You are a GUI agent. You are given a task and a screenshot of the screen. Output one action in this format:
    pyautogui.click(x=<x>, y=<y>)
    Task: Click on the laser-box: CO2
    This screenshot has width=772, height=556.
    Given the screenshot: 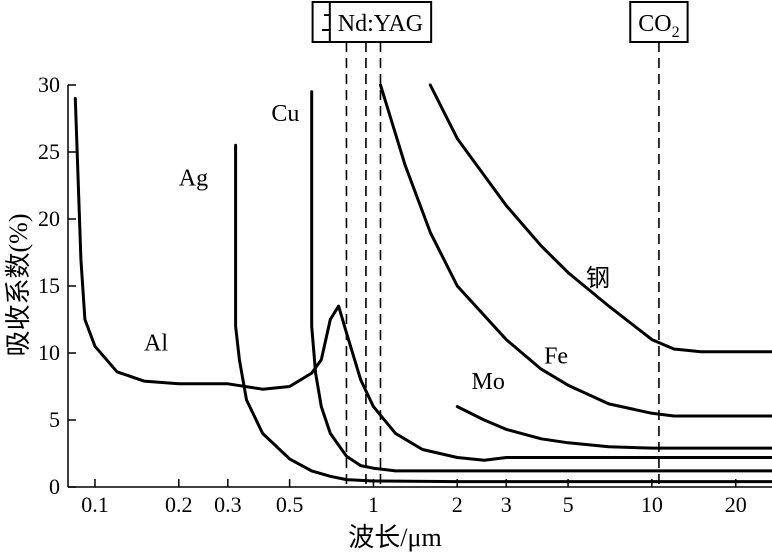 What is the action you would take?
    pyautogui.click(x=659, y=22)
    